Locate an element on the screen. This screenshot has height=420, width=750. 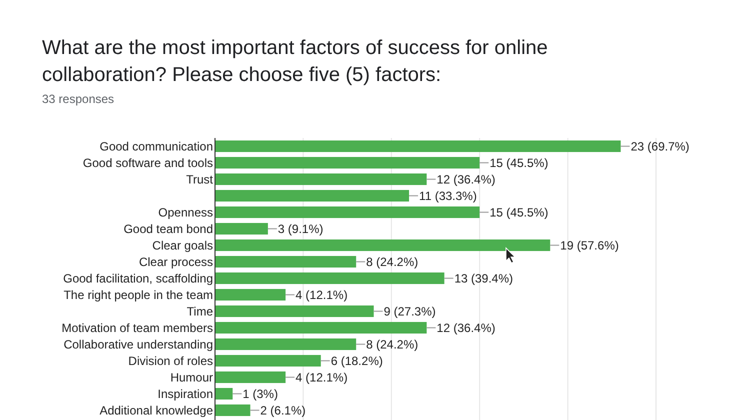
y-tick-label: Openness is located at coordinates (185, 212).